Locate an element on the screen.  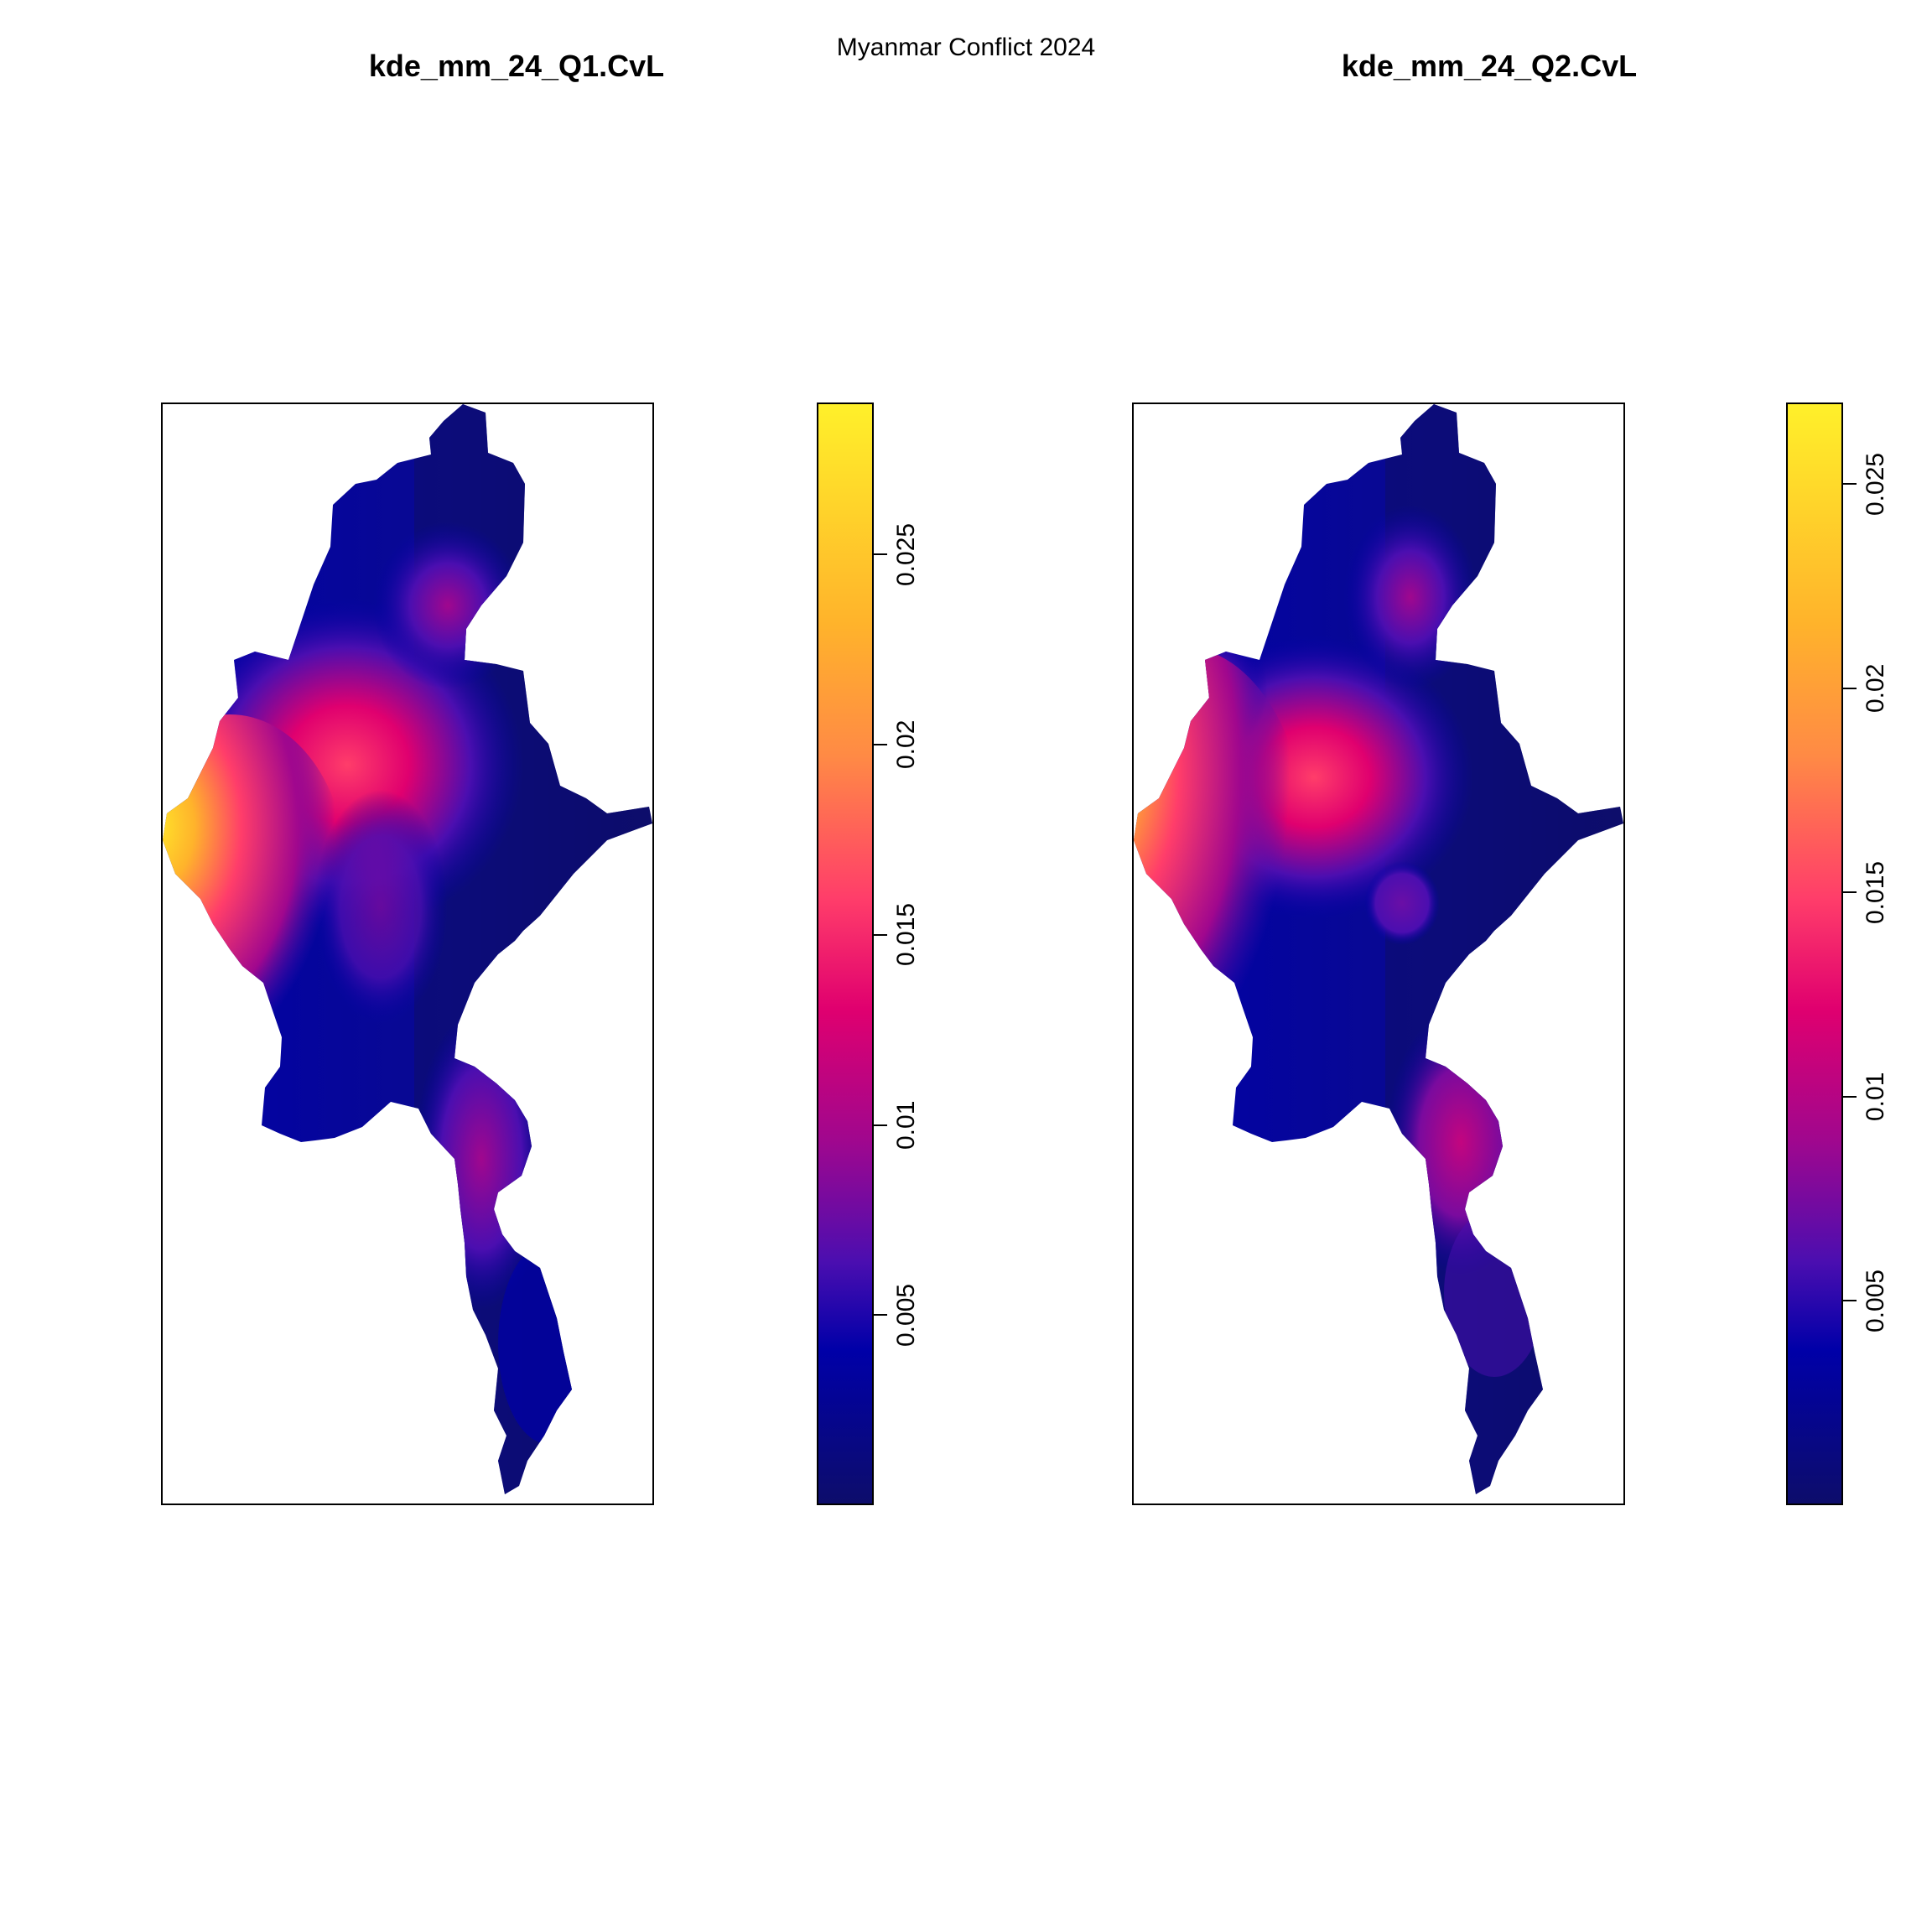
map-frame-q2 is located at coordinates (1378, 953).